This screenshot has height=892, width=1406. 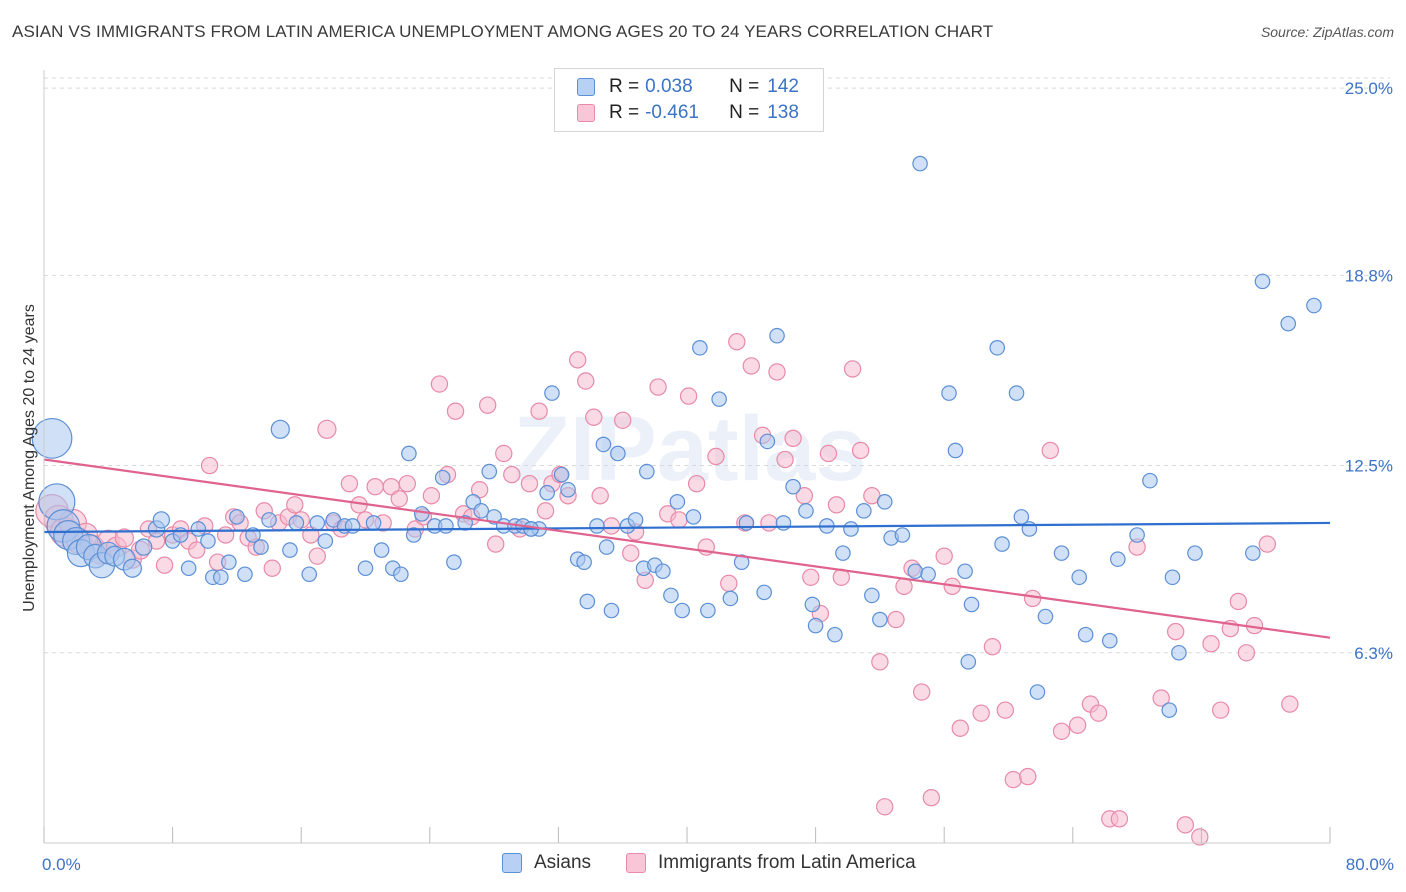 I want to click on legend-item-asians: Asians, so click(x=546, y=863).